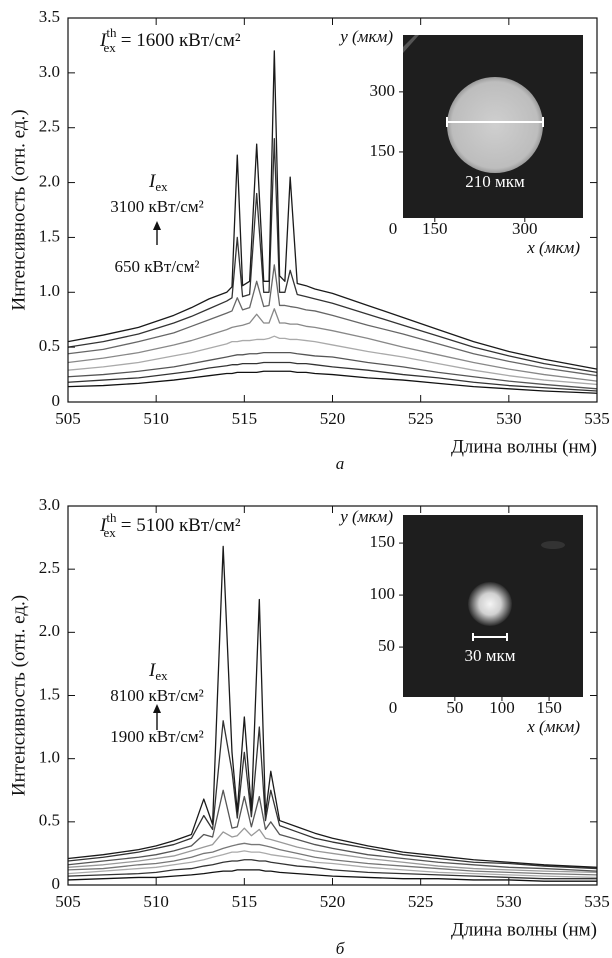 This screenshot has height=958, width=612. Describe the element at coordinates (383, 593) in the screenshot. I see `inset-y-tick-label: 100` at that location.